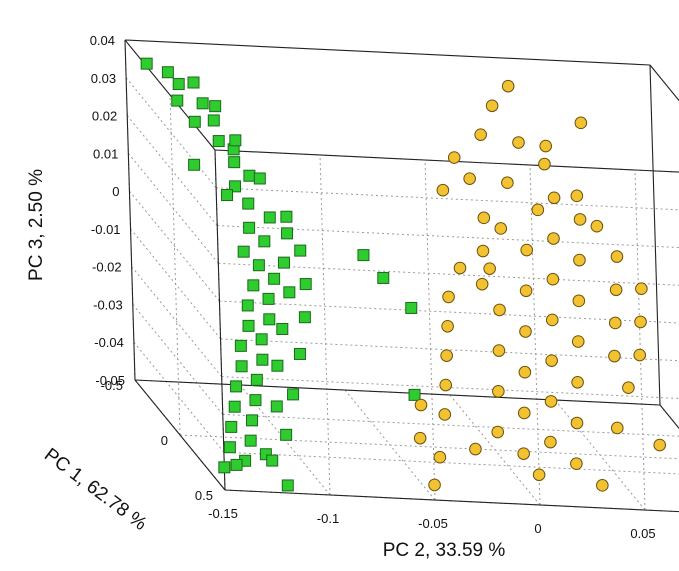  I want to click on z-tick-label: 0.02, so click(104, 116).